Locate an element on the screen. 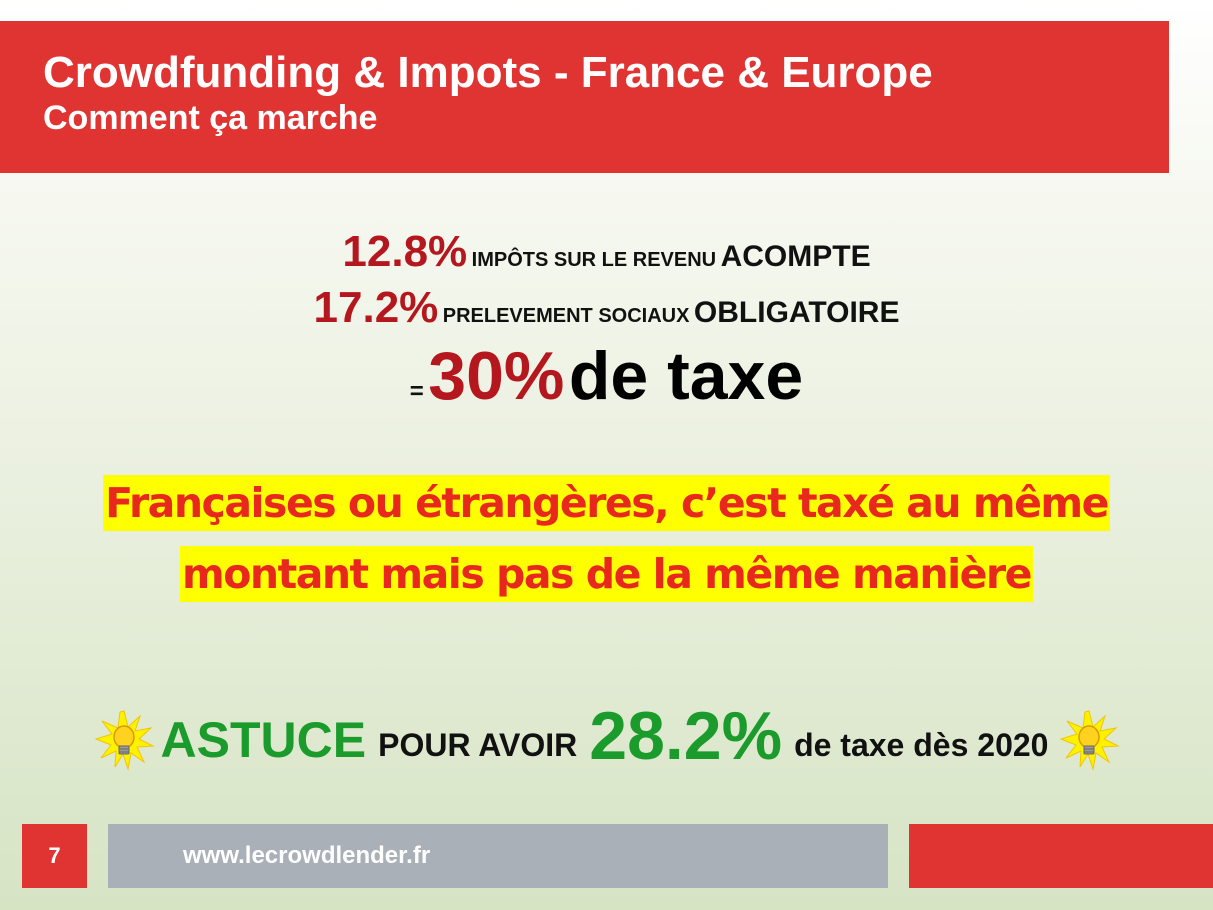 Image resolution: width=1213 pixels, height=910 pixels. total-tax-percent: 30% is located at coordinates (496, 376).